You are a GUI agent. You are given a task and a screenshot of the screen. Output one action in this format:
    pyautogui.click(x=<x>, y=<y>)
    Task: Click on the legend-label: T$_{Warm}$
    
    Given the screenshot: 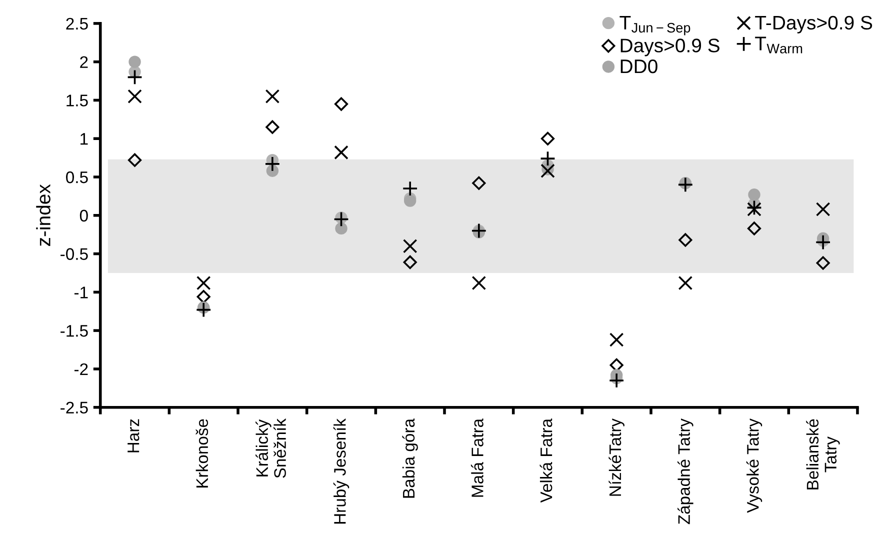 What is the action you would take?
    pyautogui.click(x=778, y=45)
    